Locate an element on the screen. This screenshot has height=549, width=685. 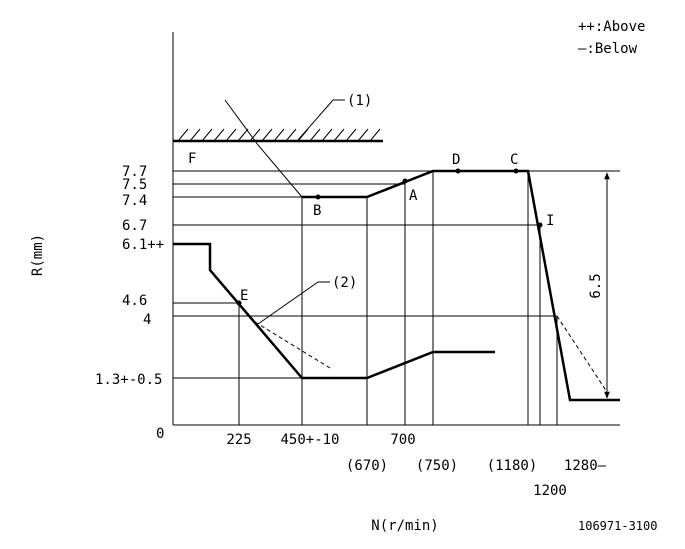
x-label: 225 is located at coordinates (238, 440).